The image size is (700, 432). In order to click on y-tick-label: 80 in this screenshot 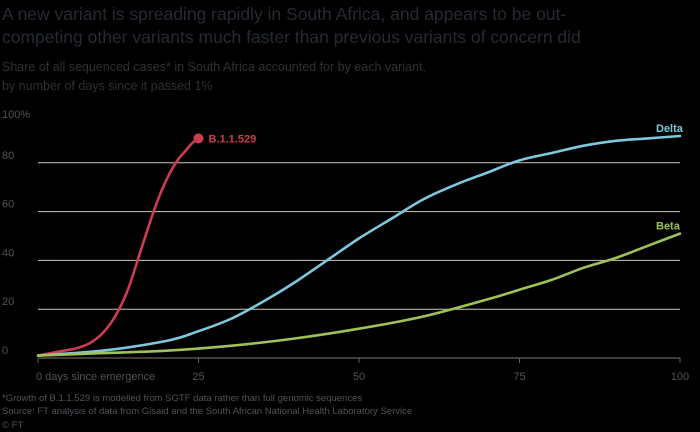, I will do `click(8, 156)`.